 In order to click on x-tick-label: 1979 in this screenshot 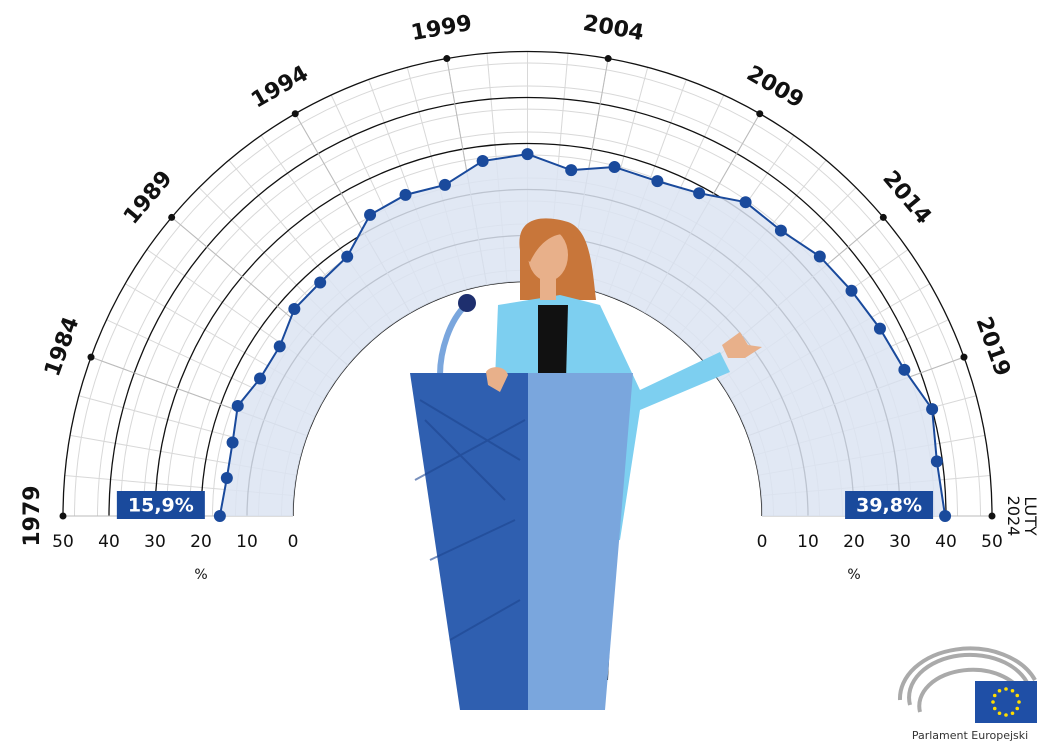, I will do `click(32, 515)`.